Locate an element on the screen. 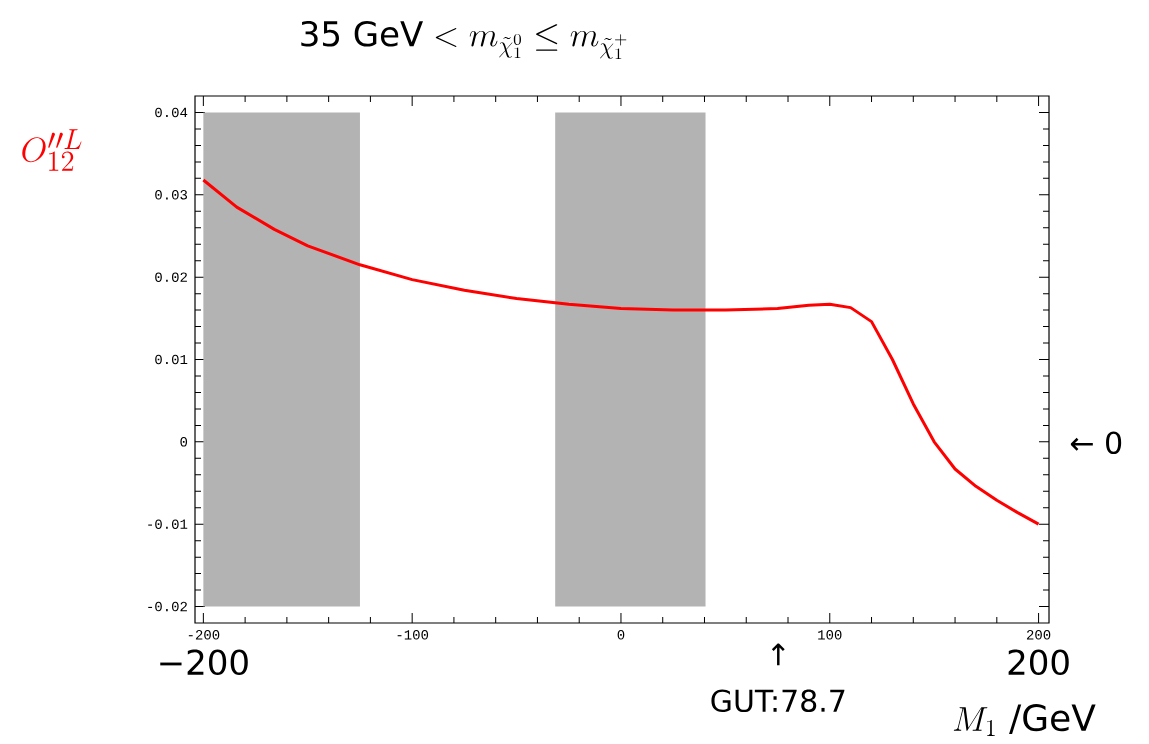 This screenshot has width=1149, height=744. y-tick-label: 0.02 is located at coordinates (171, 277).